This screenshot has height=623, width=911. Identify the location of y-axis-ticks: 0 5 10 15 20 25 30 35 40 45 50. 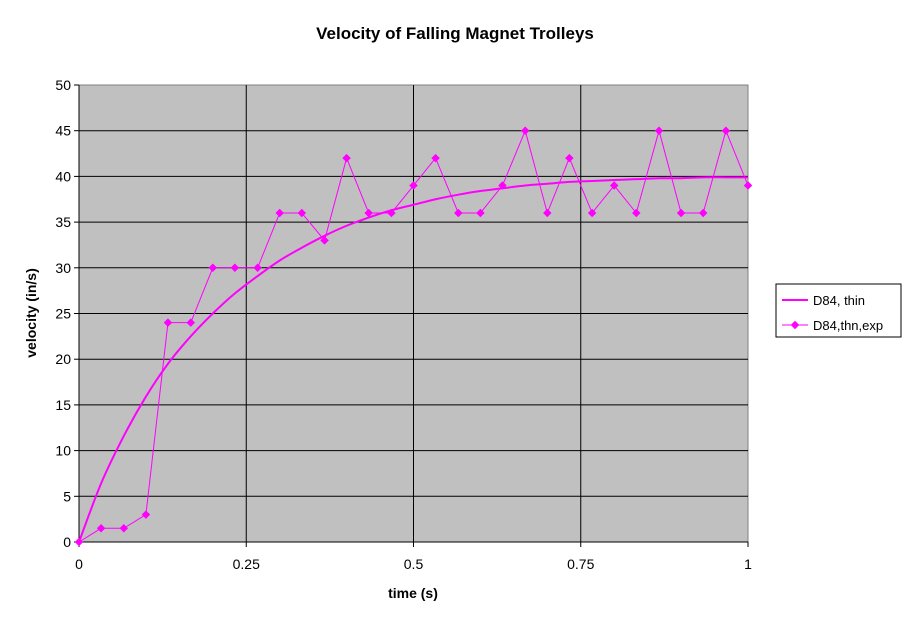
(67, 313).